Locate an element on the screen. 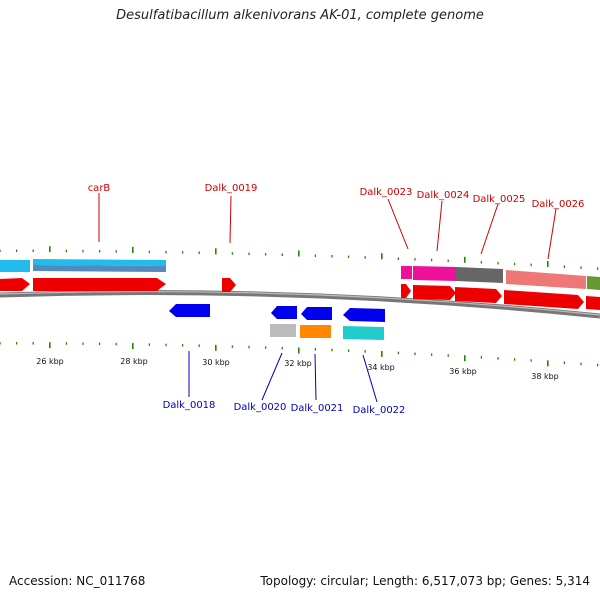 Image resolution: width=600 pixels, height=600 pixels. scale-label-36kbp: 36 kbp is located at coordinates (463, 371).